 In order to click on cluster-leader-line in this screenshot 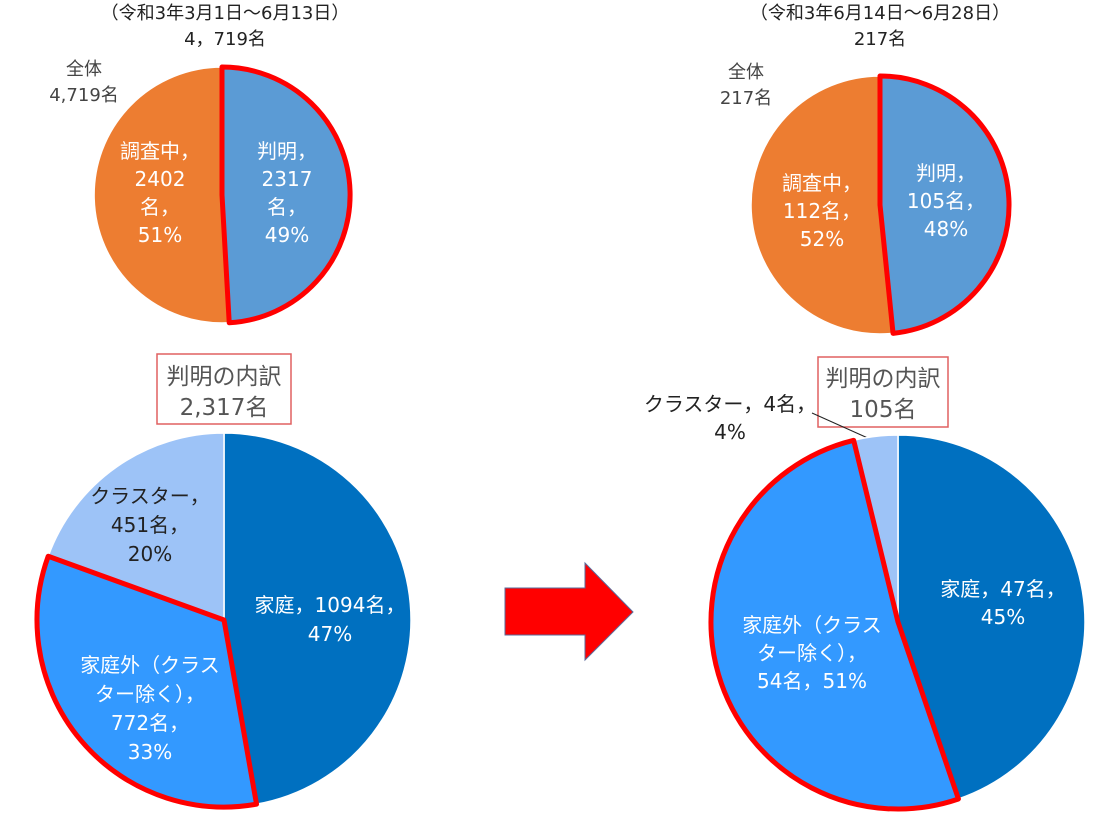, I will do `click(841, 426)`.